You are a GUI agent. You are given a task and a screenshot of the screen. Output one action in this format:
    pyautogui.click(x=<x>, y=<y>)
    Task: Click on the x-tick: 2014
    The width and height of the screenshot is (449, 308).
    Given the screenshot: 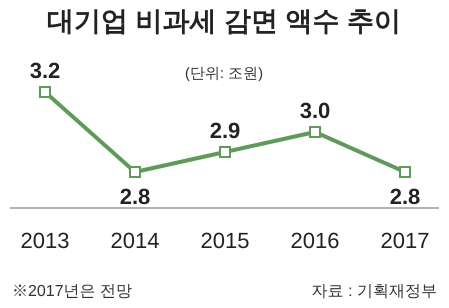 What is the action you would take?
    pyautogui.click(x=135, y=240)
    